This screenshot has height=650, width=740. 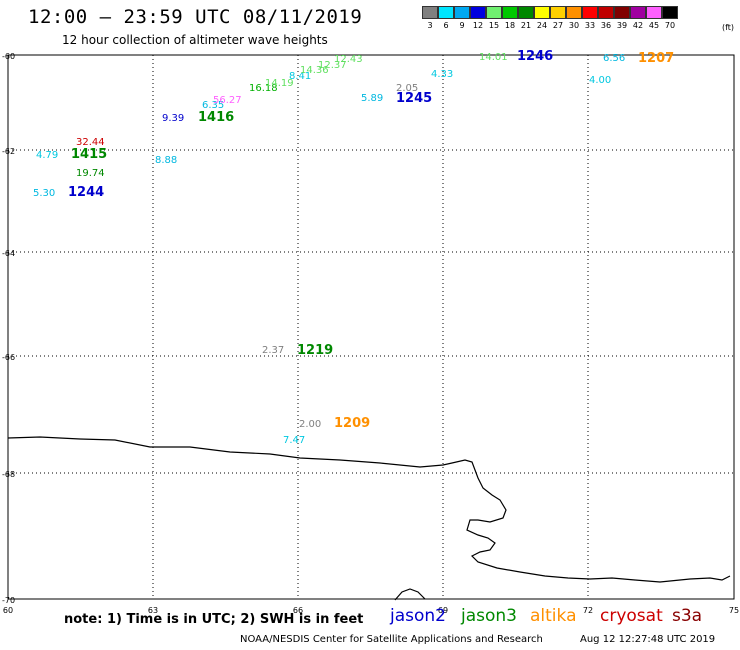 What do you see at coordinates (8, 357) in the screenshot?
I see `latitude-label: -66` at bounding box center [8, 357].